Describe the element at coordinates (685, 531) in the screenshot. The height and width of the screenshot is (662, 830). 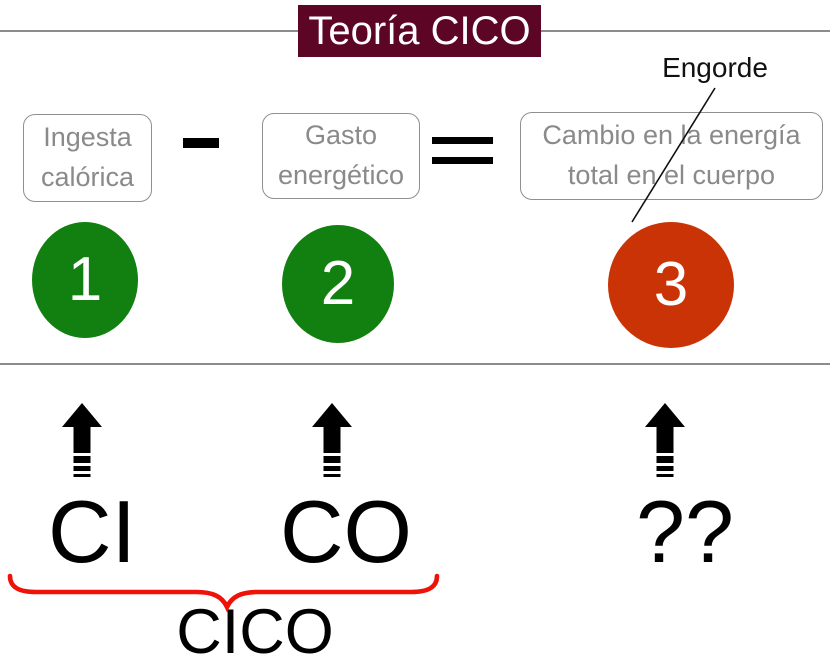
I see `unknown-label: ??` at that location.